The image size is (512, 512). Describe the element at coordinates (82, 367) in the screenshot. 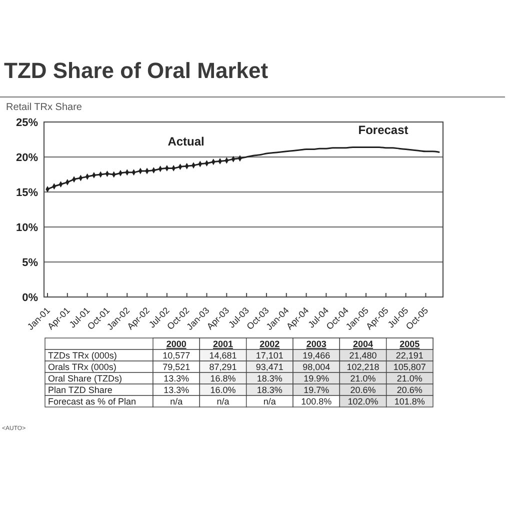

I see `y-tick-label: Orals TRx (000s)` at that location.